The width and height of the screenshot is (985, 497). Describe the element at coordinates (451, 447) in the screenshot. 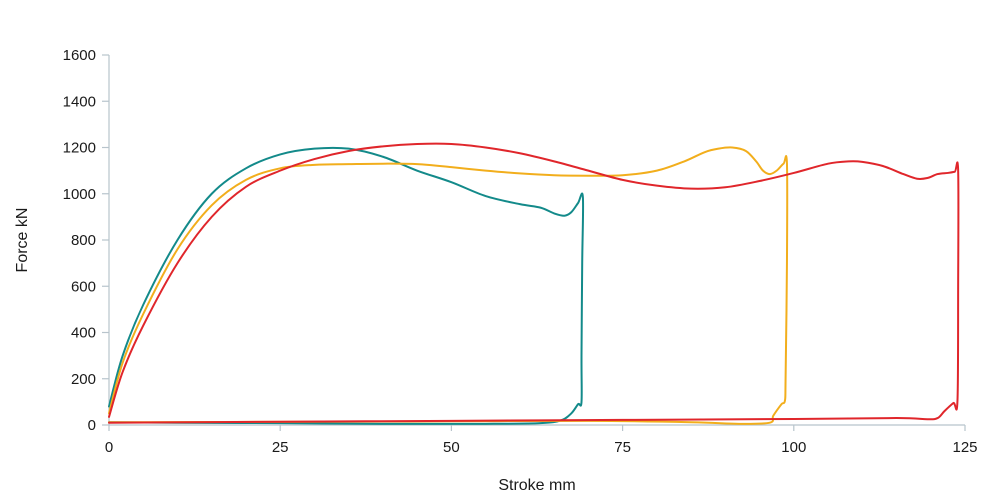

I see `x-tick-label: 50` at that location.